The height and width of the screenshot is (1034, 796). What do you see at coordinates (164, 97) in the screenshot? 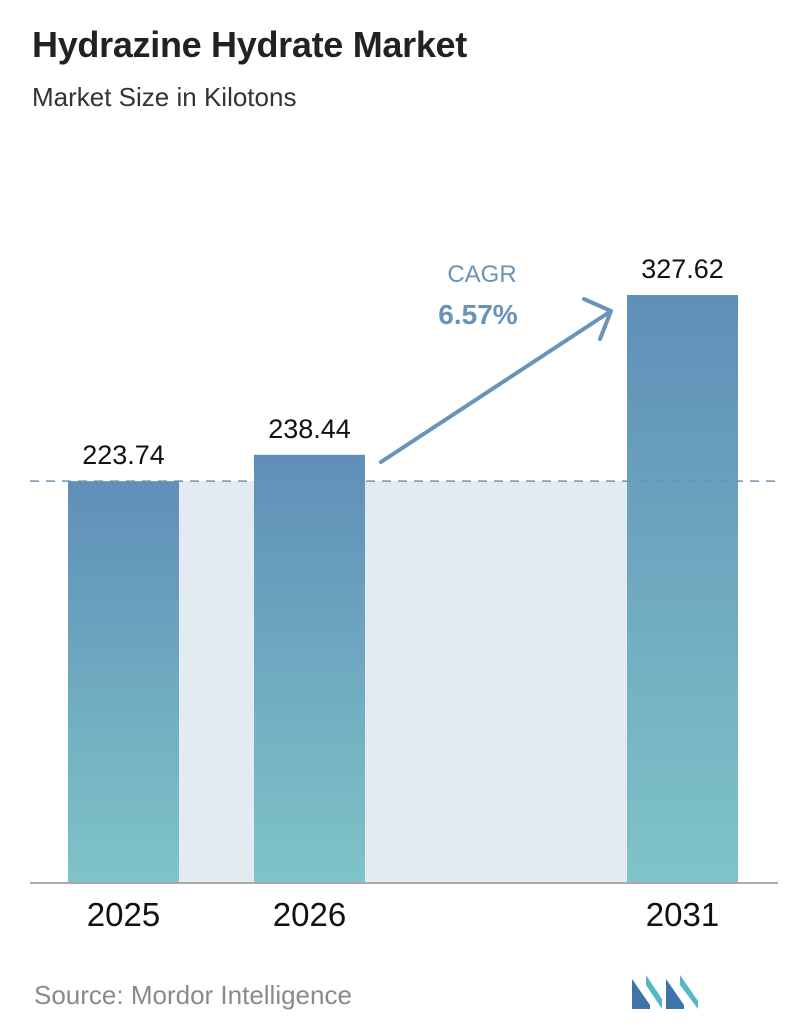
I see `chart-subtitle: Market Size in Kilotons` at bounding box center [164, 97].